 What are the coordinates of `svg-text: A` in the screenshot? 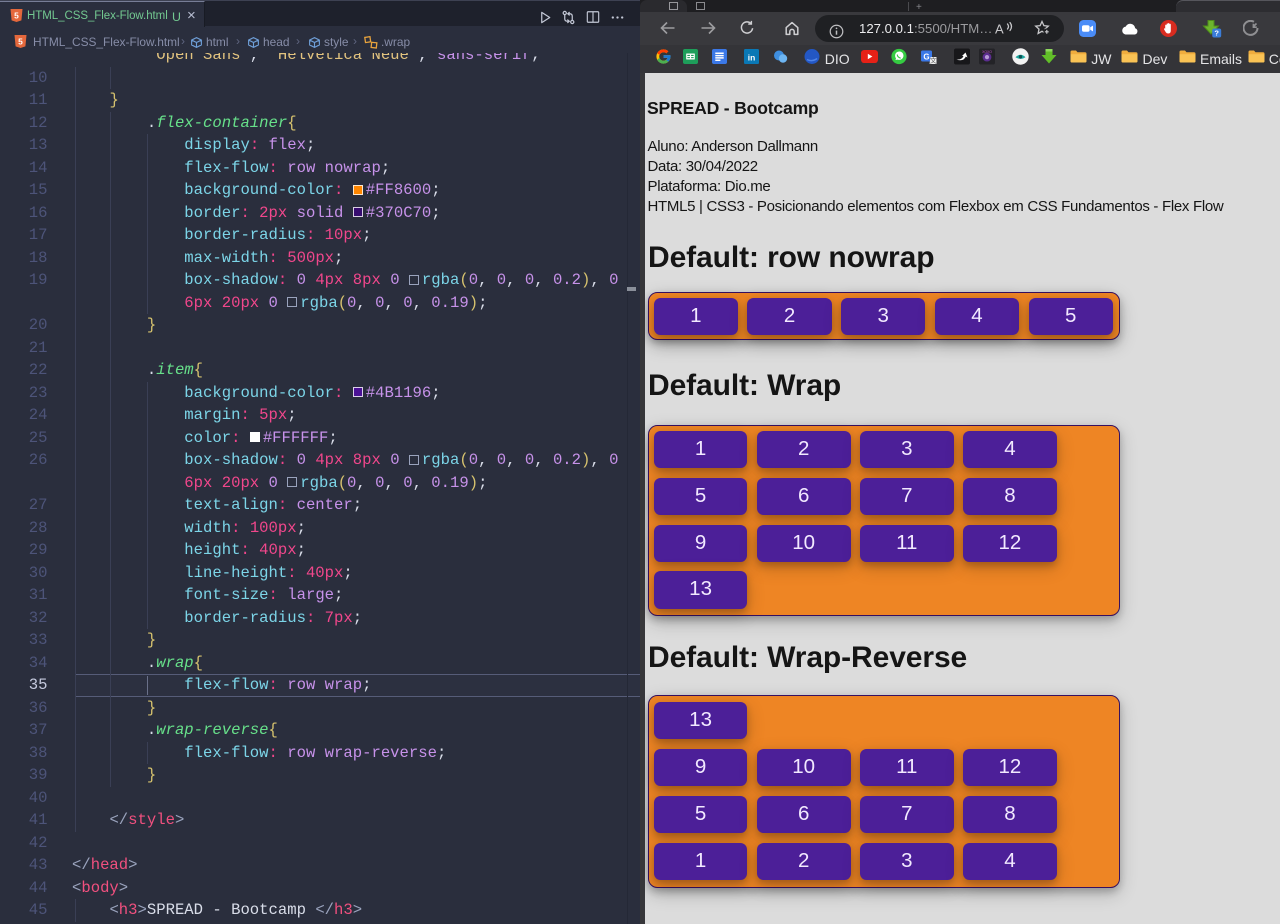 It's located at (999, 28).